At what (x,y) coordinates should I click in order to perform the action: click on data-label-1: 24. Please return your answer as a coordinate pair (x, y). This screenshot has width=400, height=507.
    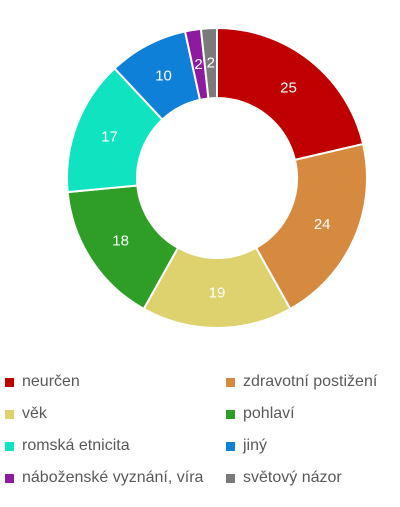
    Looking at the image, I should click on (322, 224).